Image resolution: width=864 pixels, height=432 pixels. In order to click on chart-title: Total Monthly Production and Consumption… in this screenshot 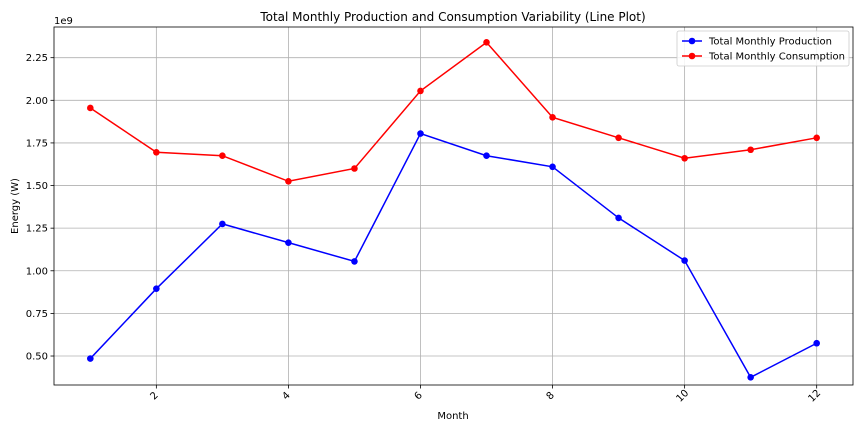, I will do `click(452, 17)`.